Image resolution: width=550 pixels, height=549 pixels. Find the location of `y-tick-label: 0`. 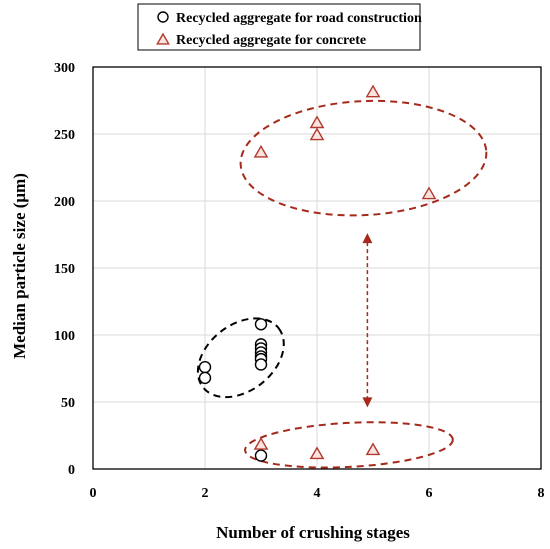

y-tick-label: 0 is located at coordinates (71, 470).